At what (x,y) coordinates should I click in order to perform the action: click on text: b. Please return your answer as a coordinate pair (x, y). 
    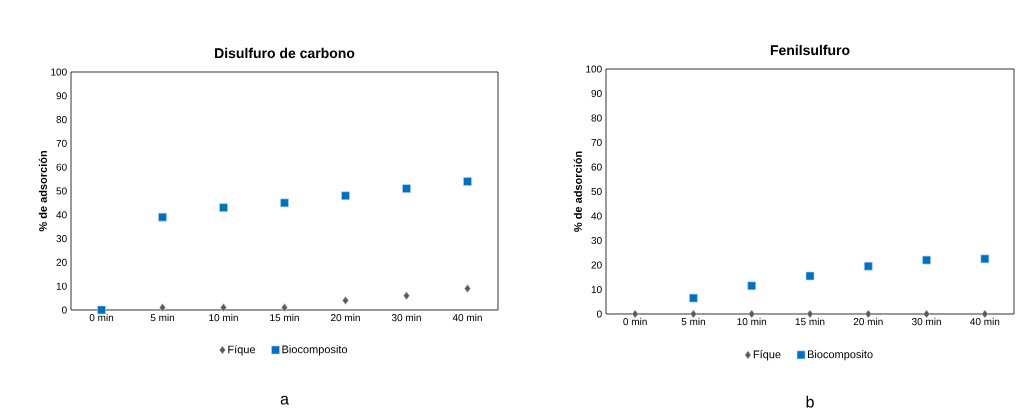
    Looking at the image, I should click on (810, 401).